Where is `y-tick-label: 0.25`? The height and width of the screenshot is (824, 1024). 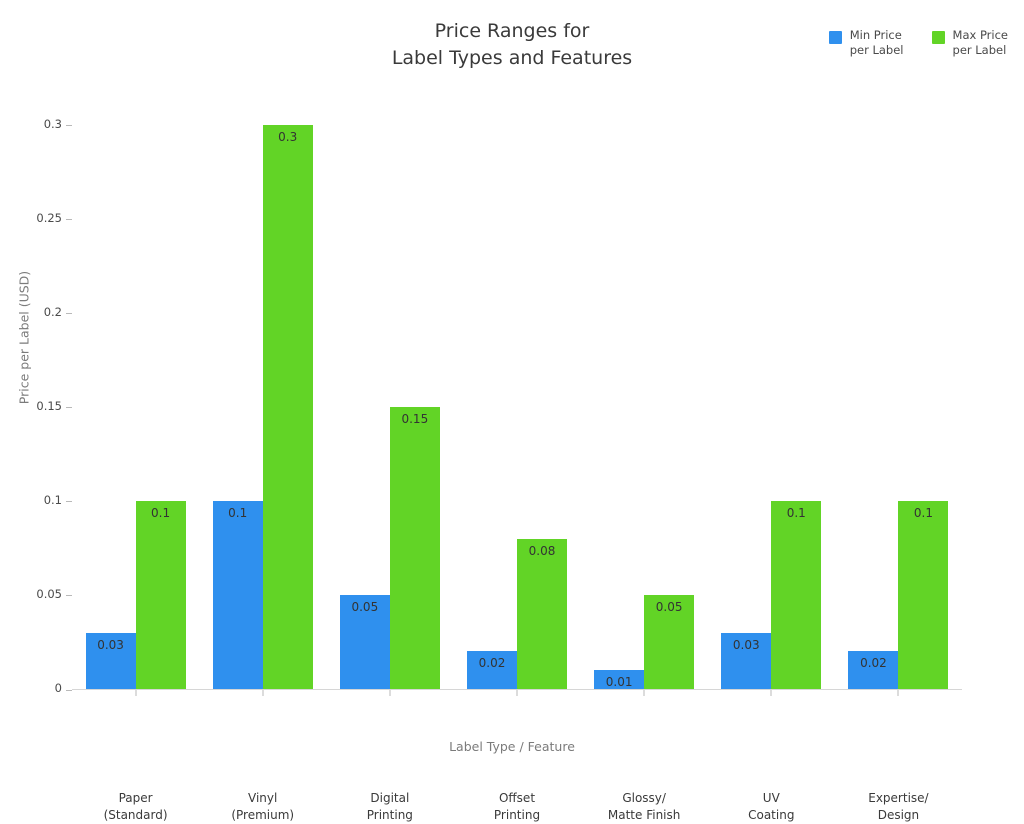
y-tick-label: 0.25 is located at coordinates (49, 217).